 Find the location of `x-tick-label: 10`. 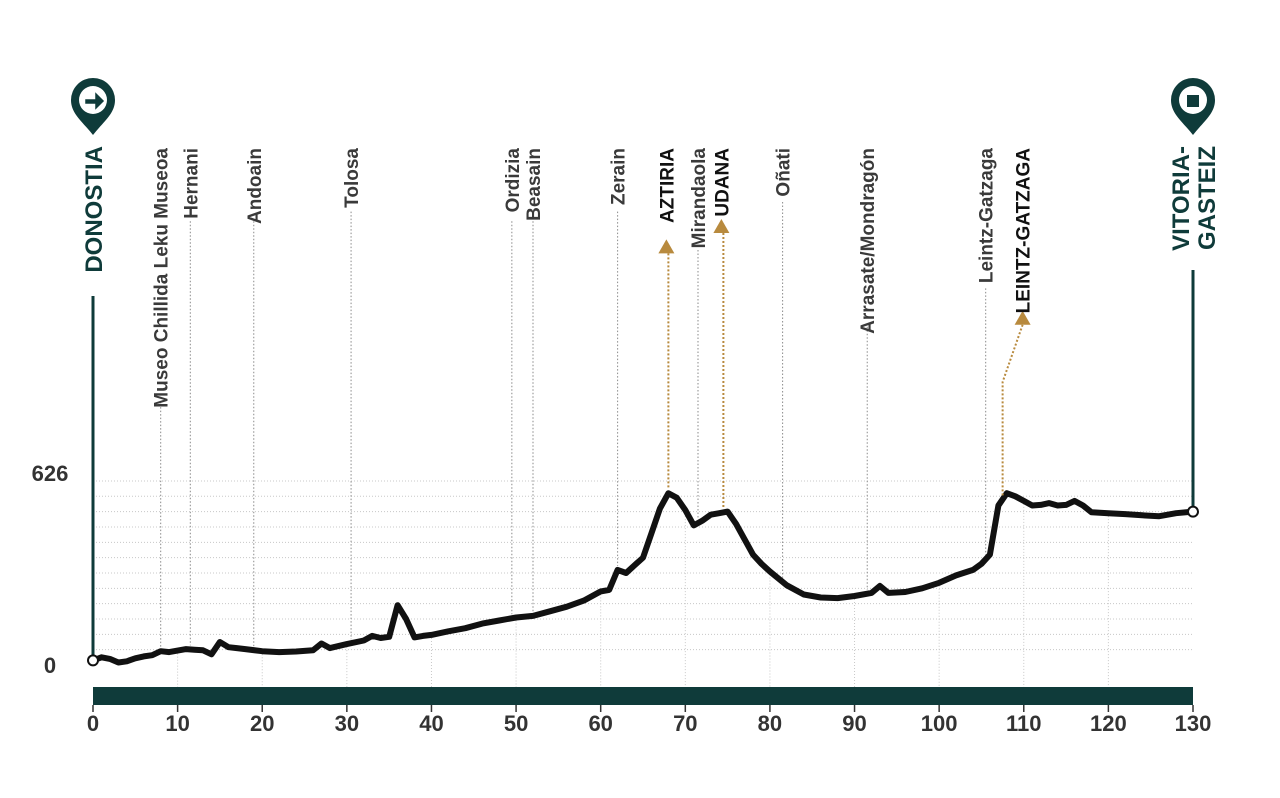

x-tick-label: 10 is located at coordinates (177, 723).